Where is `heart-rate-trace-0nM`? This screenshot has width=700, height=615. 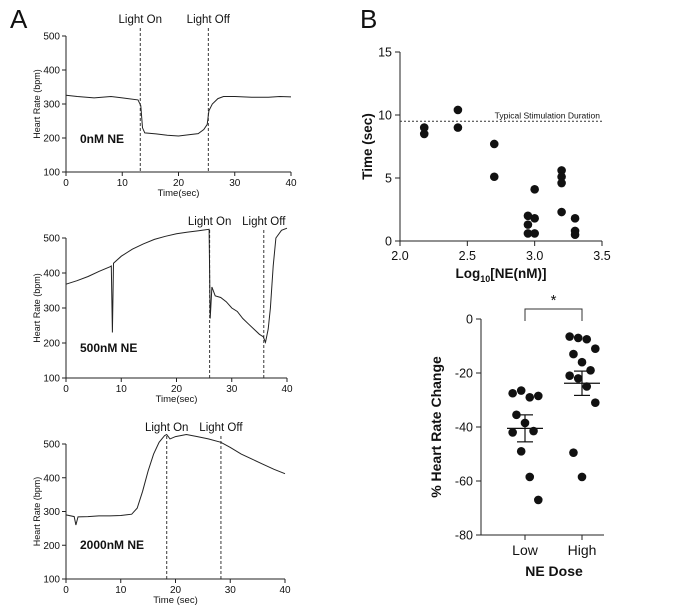 heart-rate-trace-0nM is located at coordinates (178, 115).